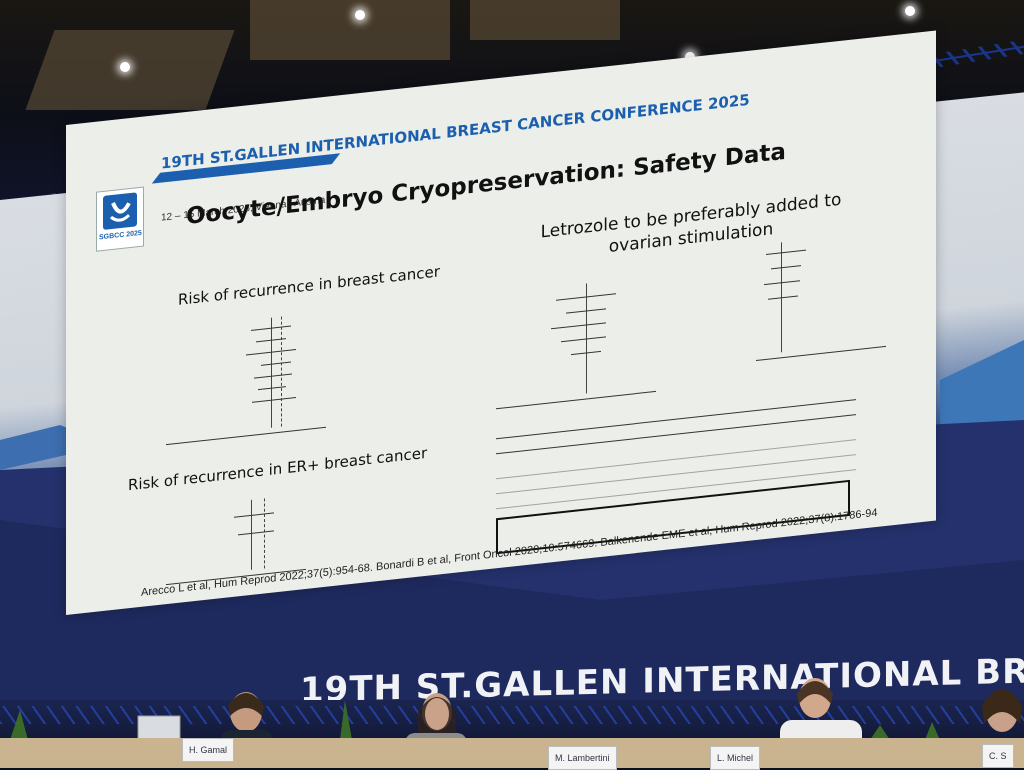 The height and width of the screenshot is (770, 1024). Describe the element at coordinates (998, 756) in the screenshot. I see `nameplate: C. S` at that location.